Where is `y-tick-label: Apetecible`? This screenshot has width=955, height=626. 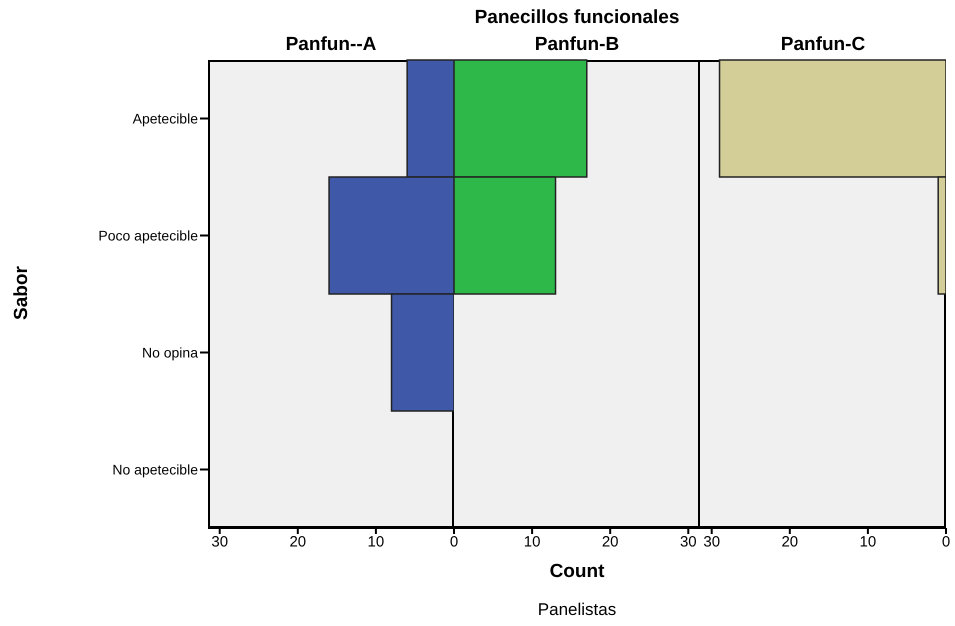 y-tick-label: Apetecible is located at coordinates (165, 118).